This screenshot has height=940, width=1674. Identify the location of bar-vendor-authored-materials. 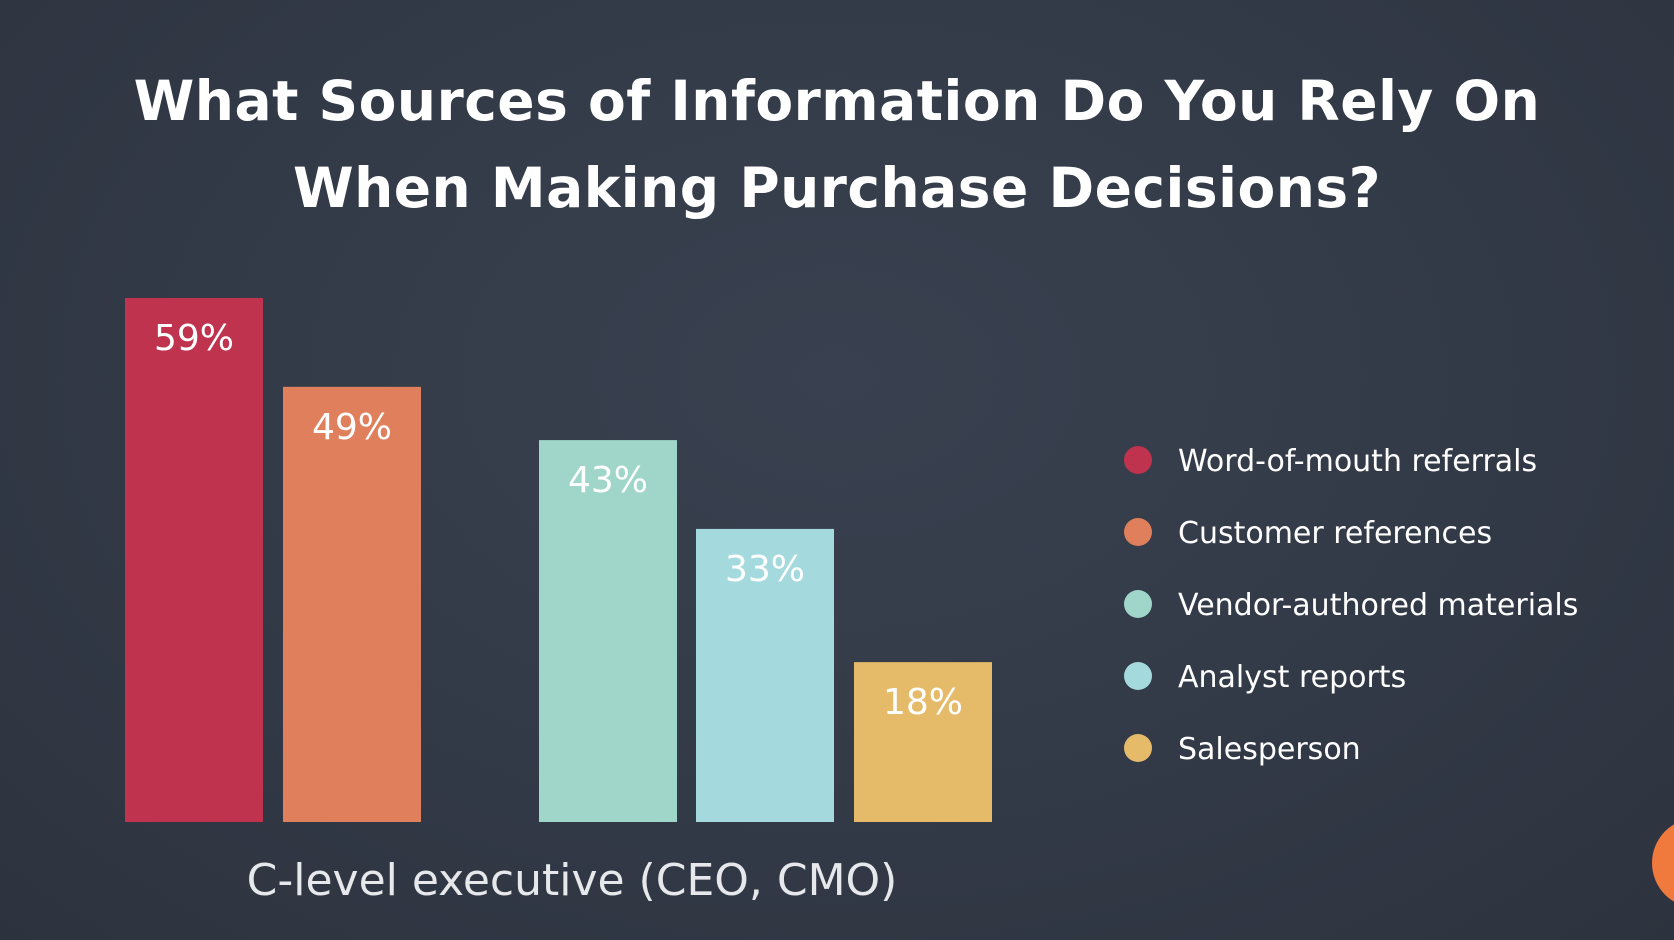
(608, 631).